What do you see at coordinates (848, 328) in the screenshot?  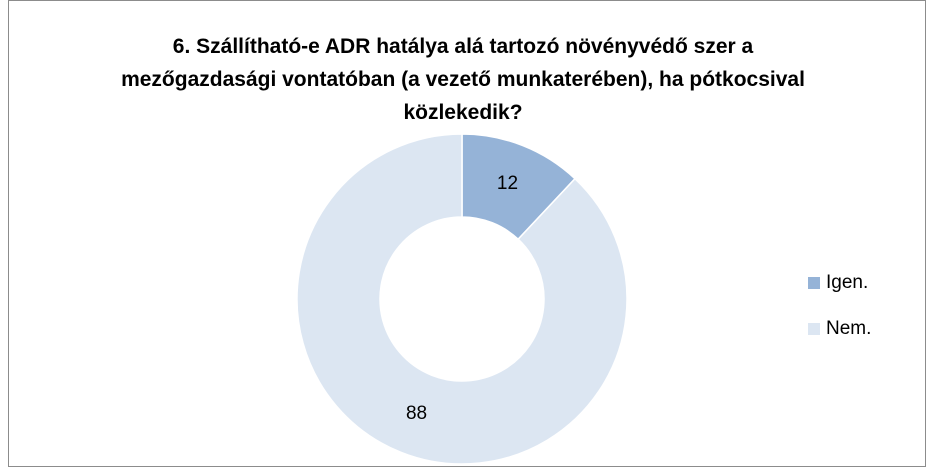 I see `legend-label: Nem.` at bounding box center [848, 328].